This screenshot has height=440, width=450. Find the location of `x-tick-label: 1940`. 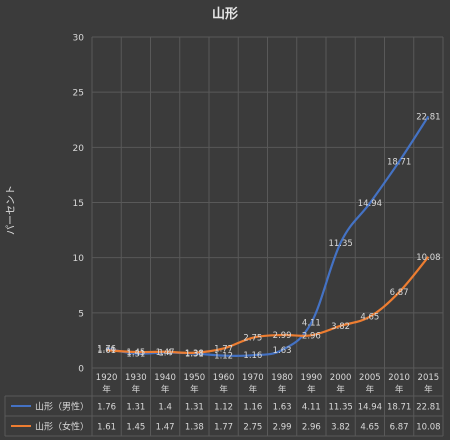

x-tick-label: 1940 is located at coordinates (165, 378).